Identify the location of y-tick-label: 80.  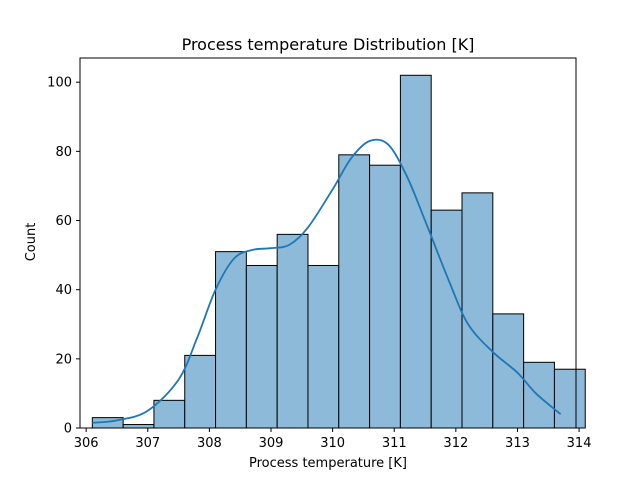
(63, 152).